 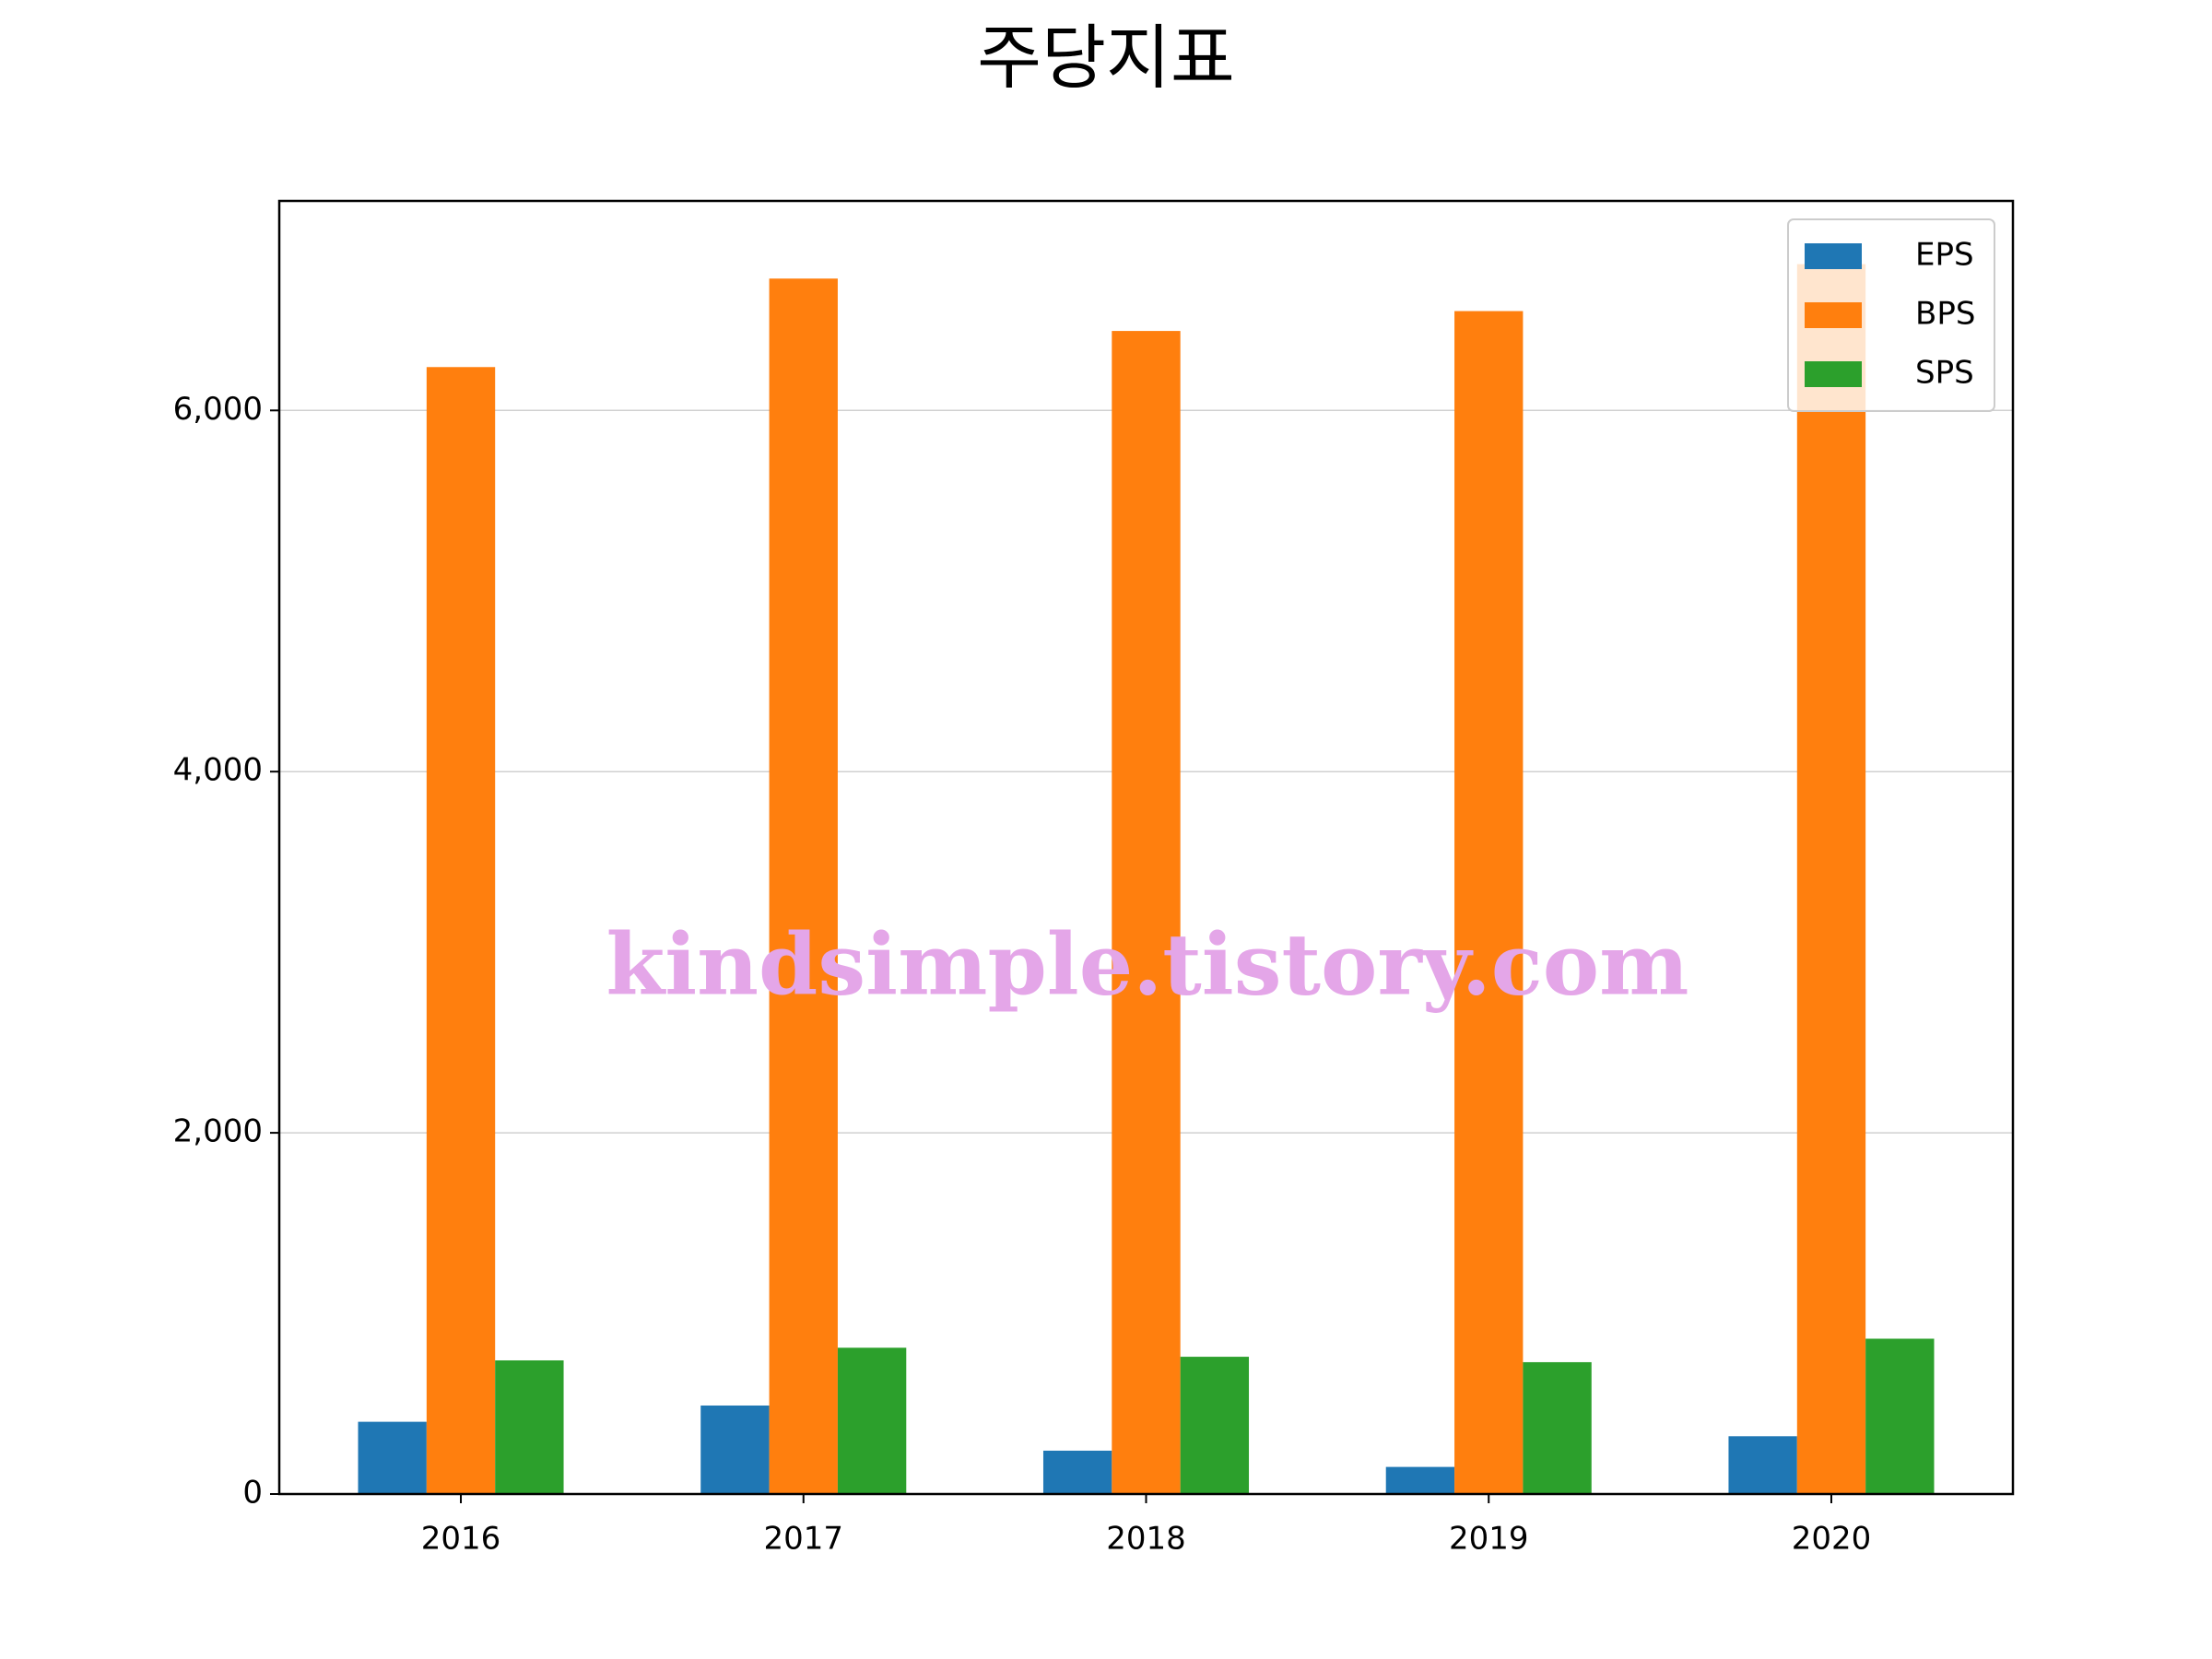 I want to click on x-tick-label: 2018, so click(x=1146, y=1539).